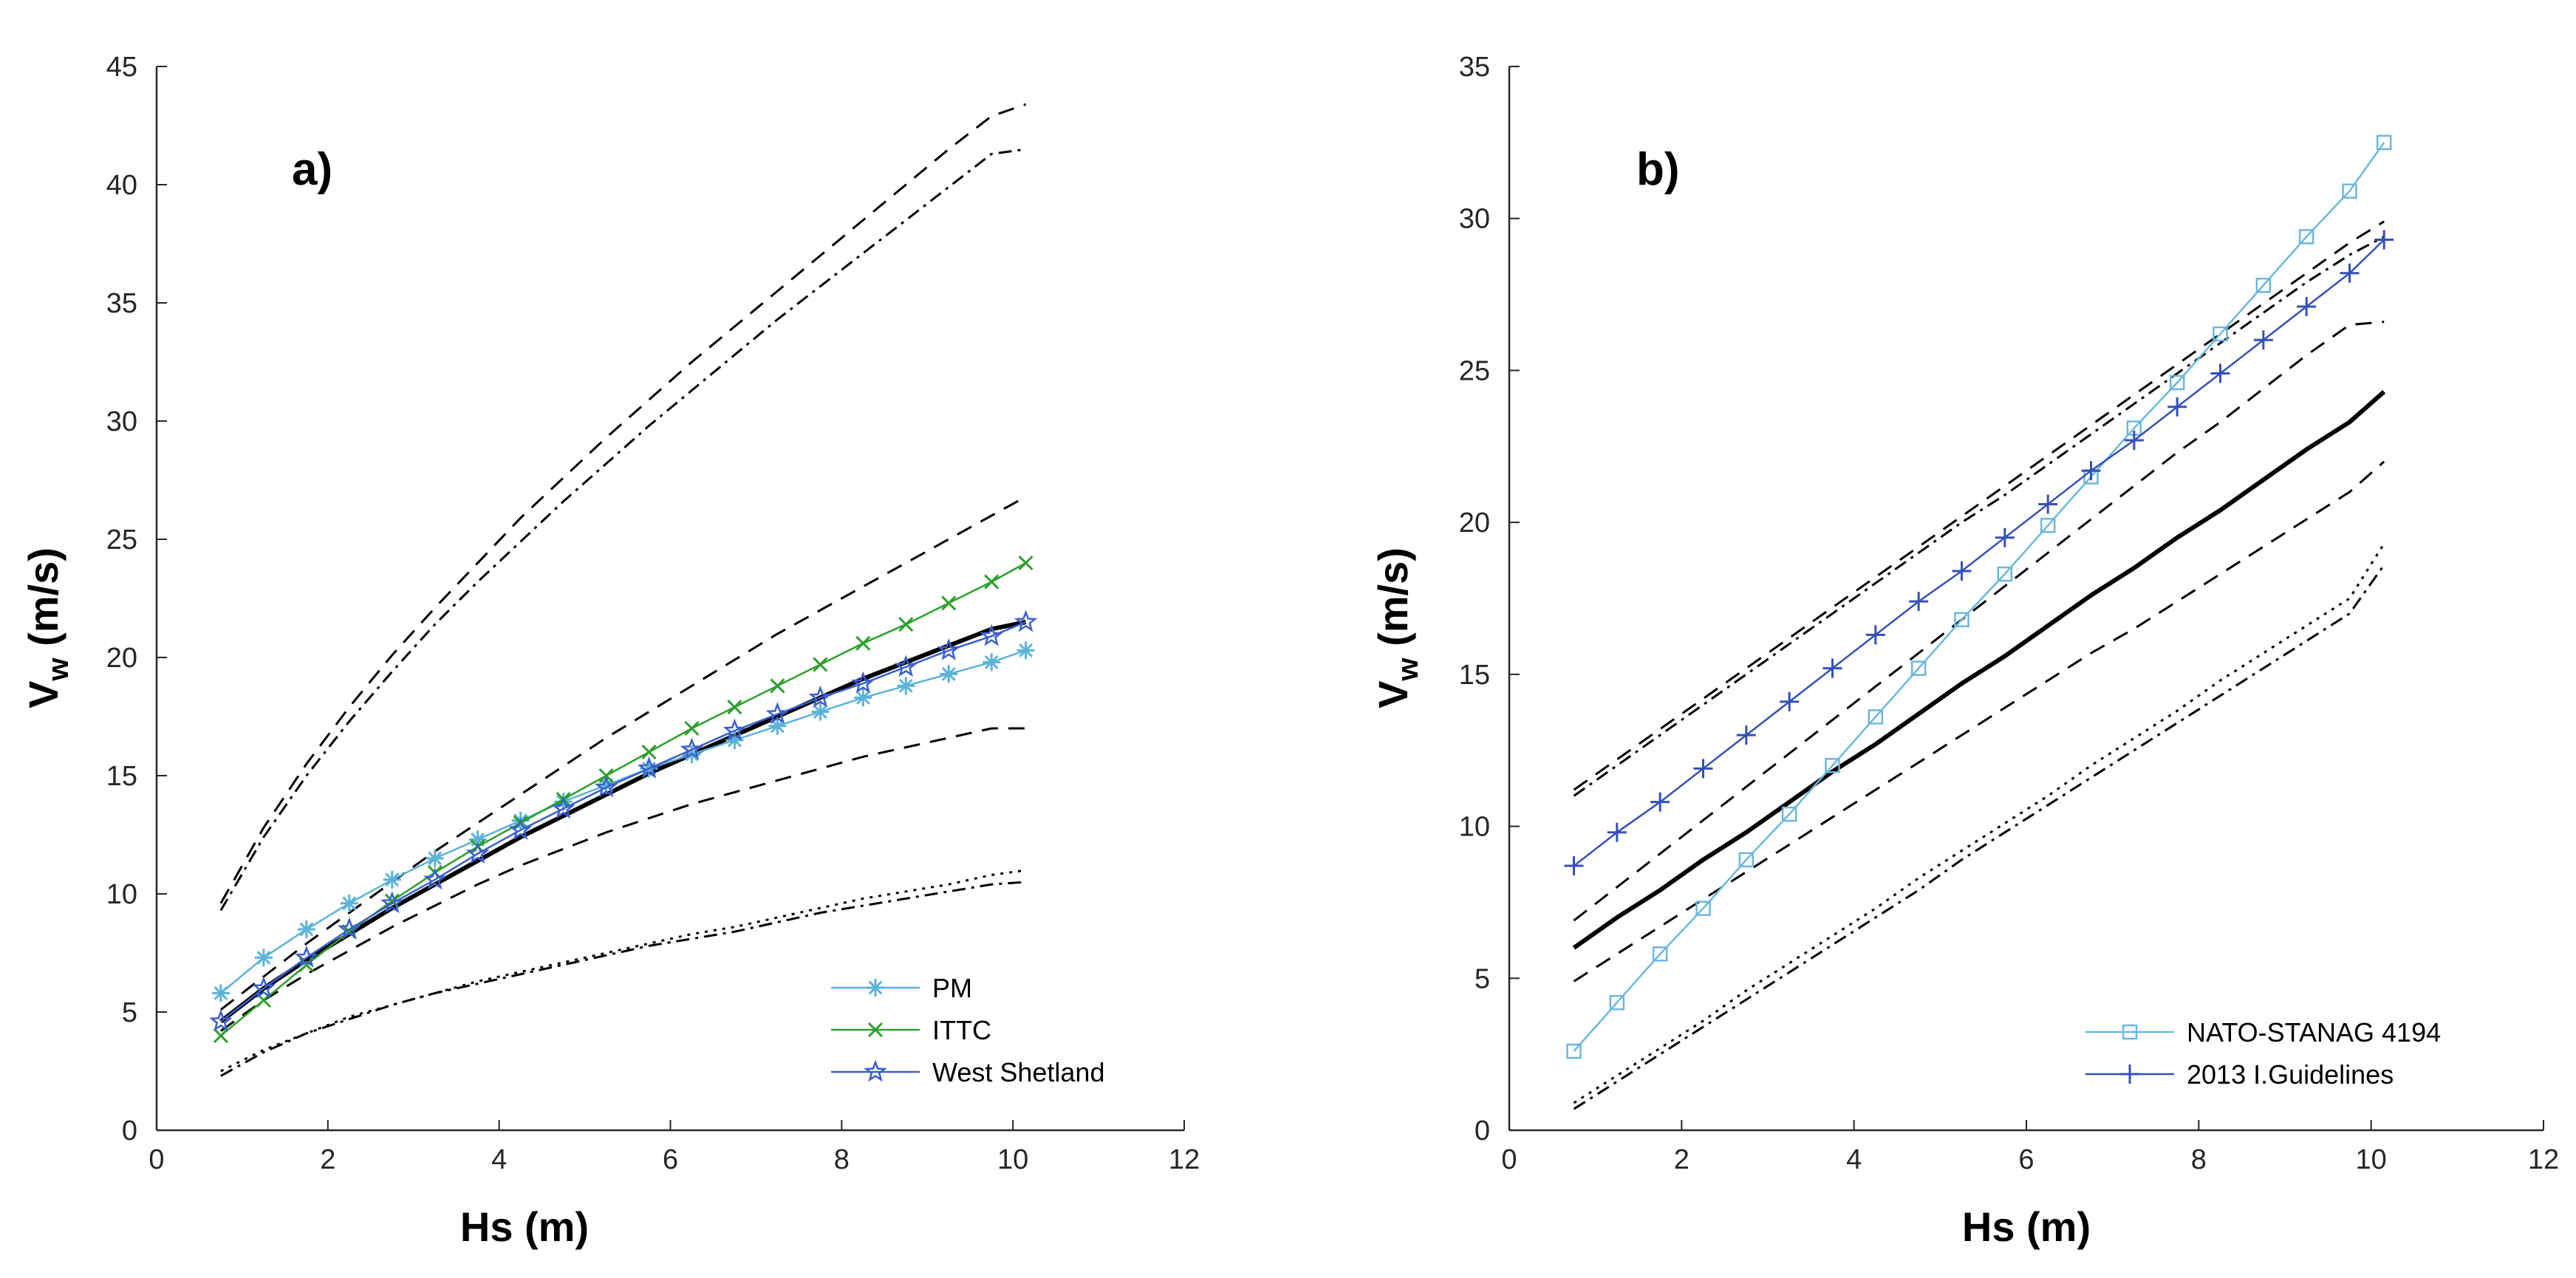 This screenshot has width=2576, height=1278. I want to click on legend-a: PM ITTC West Shetland, so click(968, 1030).